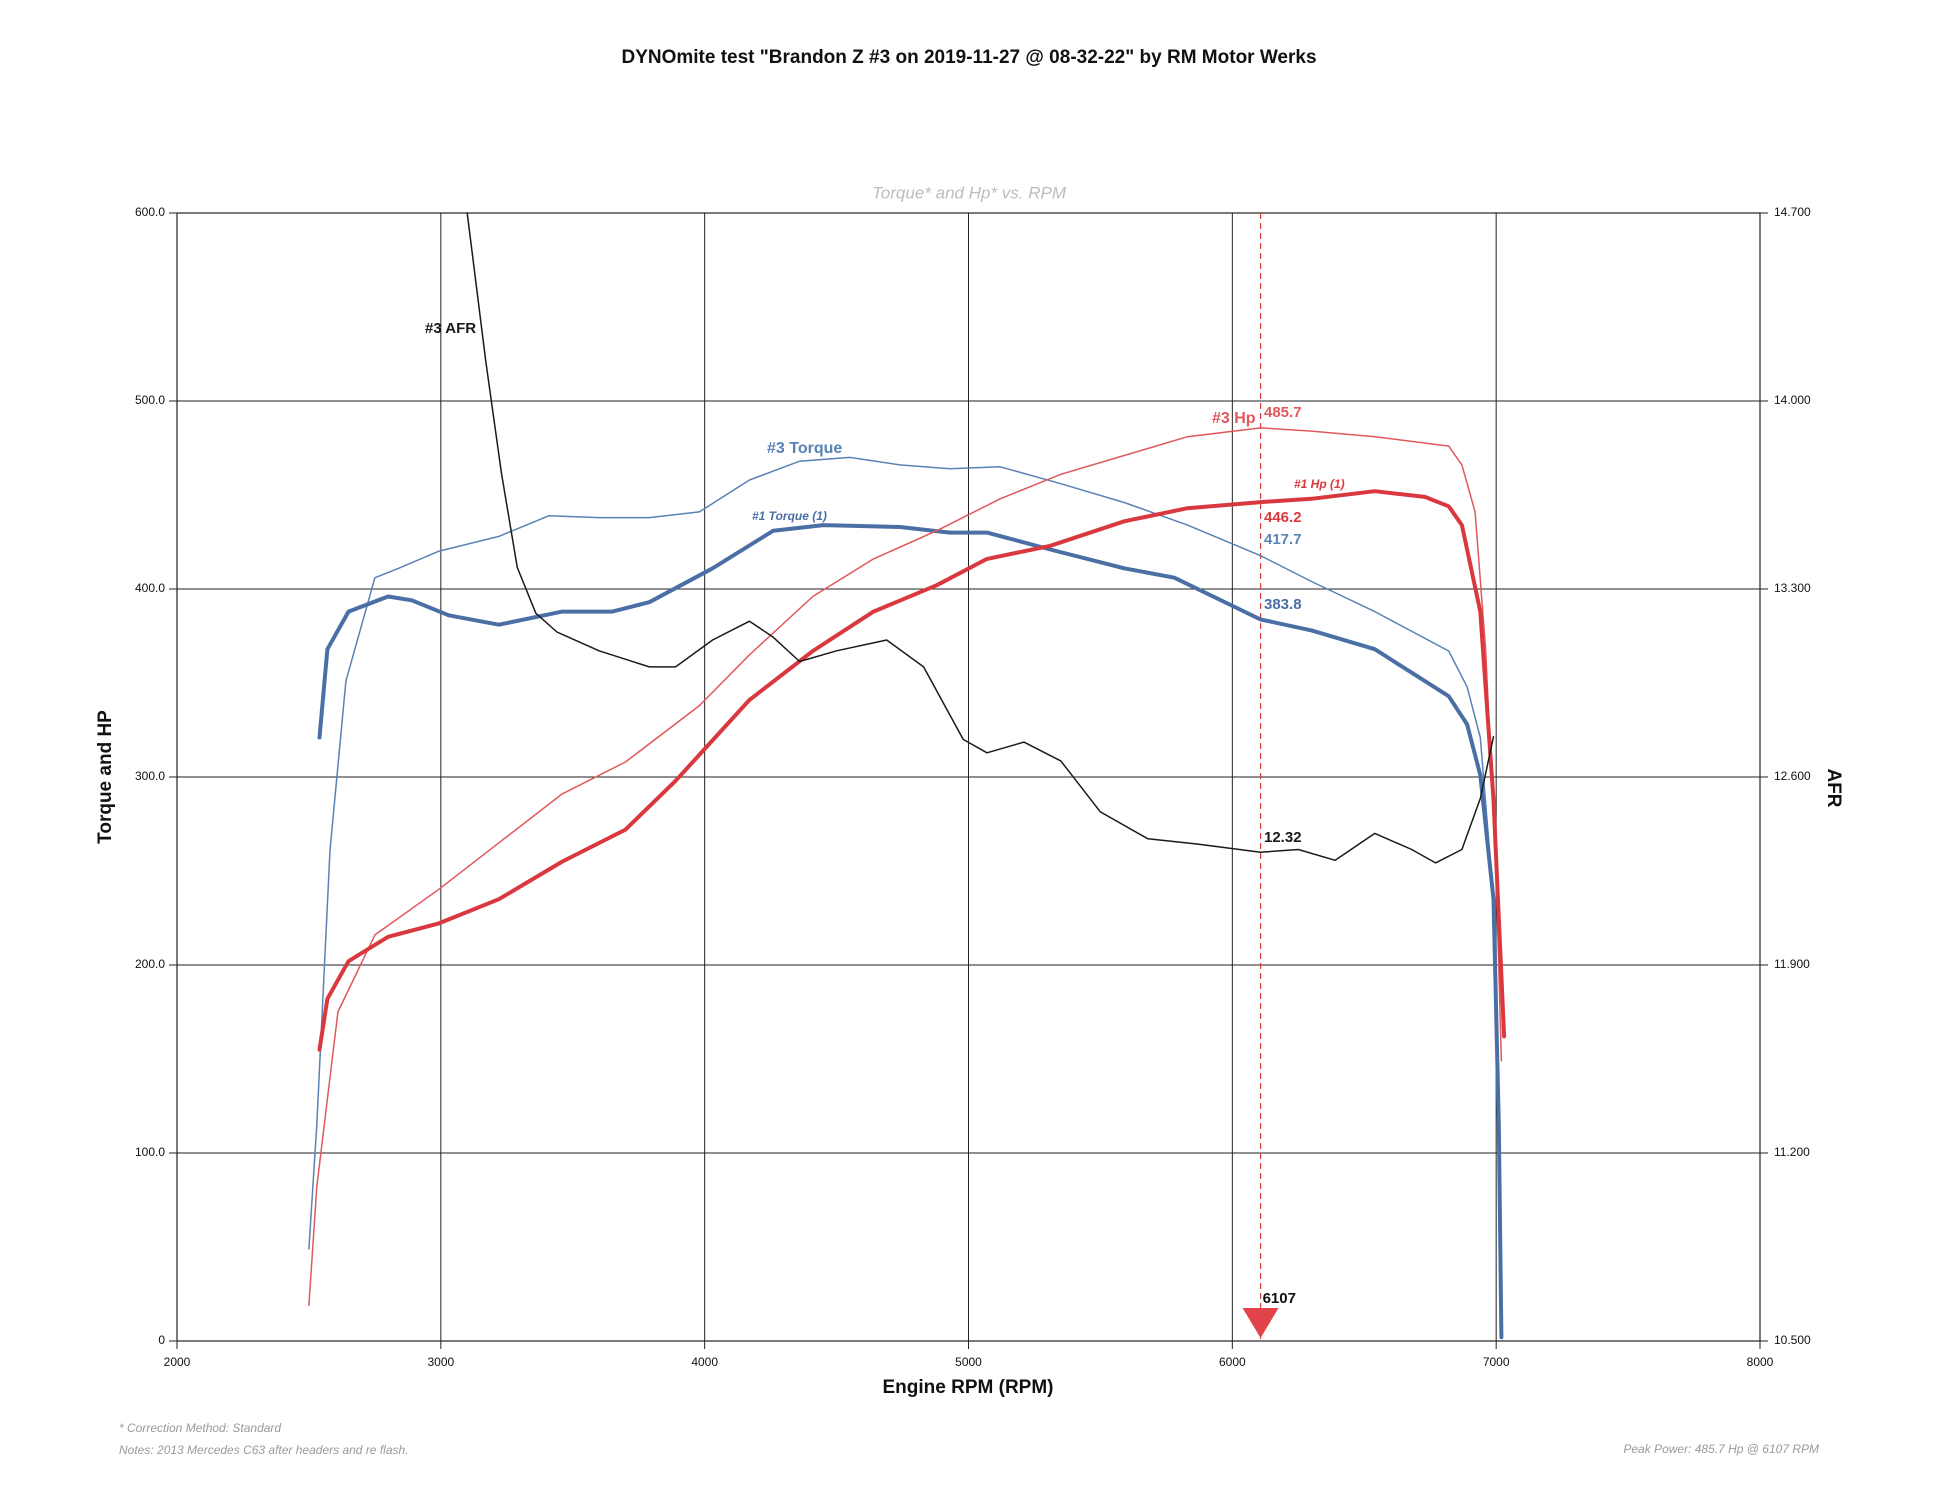 This screenshot has width=1946, height=1509. What do you see at coordinates (1260, 1323) in the screenshot?
I see `cursor-marker` at bounding box center [1260, 1323].